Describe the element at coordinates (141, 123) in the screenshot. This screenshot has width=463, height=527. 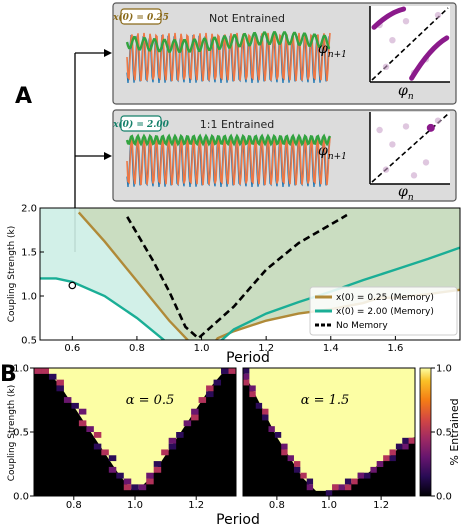
I see `badge-2-box` at that location.